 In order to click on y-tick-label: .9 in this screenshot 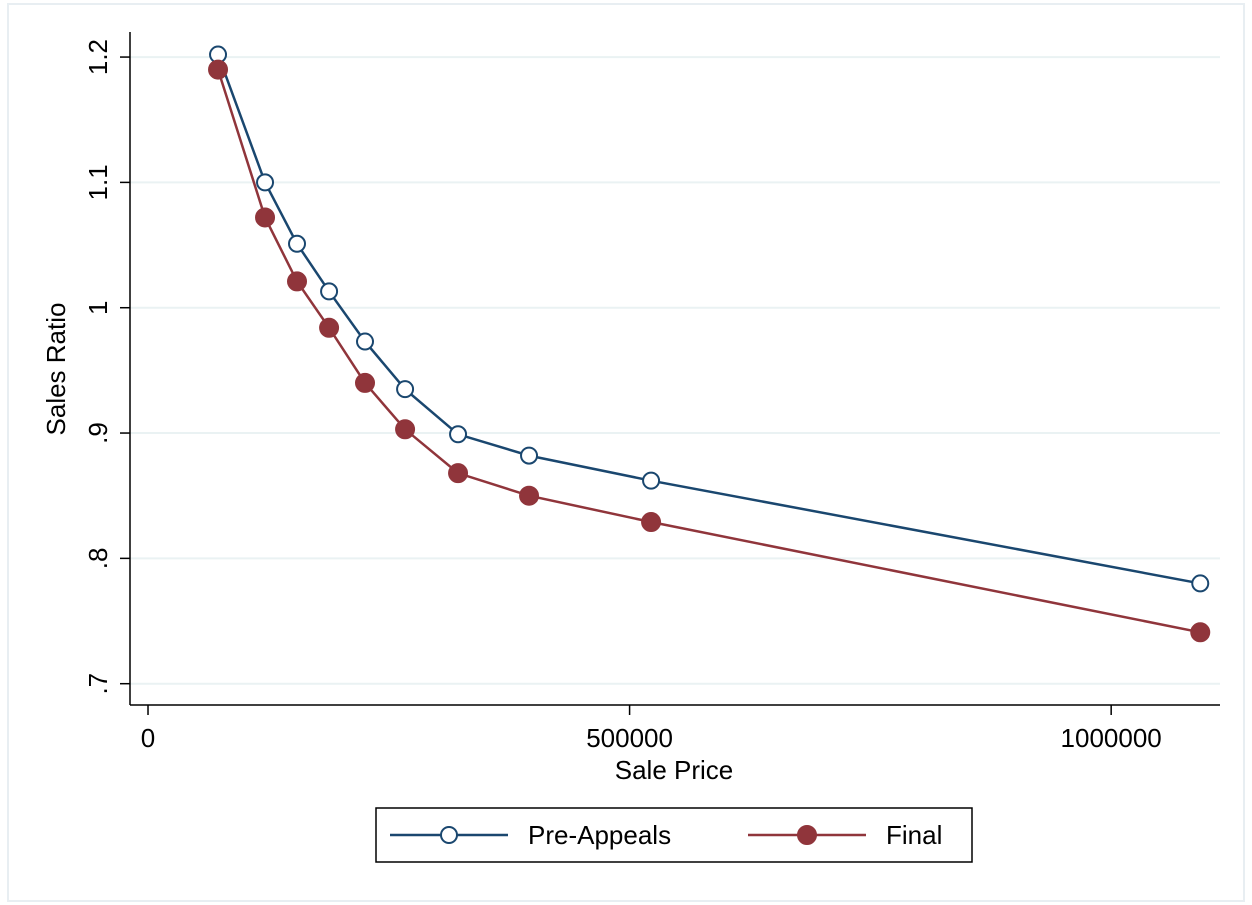, I will do `click(98, 433)`.